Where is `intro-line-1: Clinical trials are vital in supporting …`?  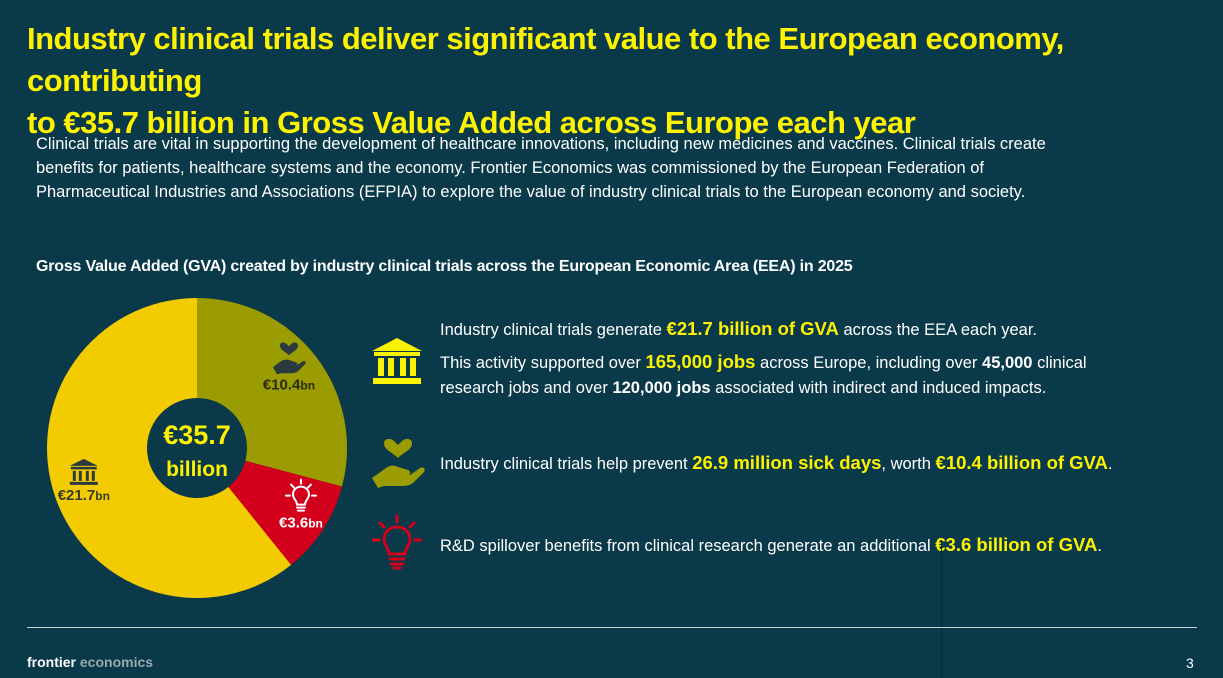
intro-line-1: Clinical trials are vital in supporting … is located at coordinates (541, 144).